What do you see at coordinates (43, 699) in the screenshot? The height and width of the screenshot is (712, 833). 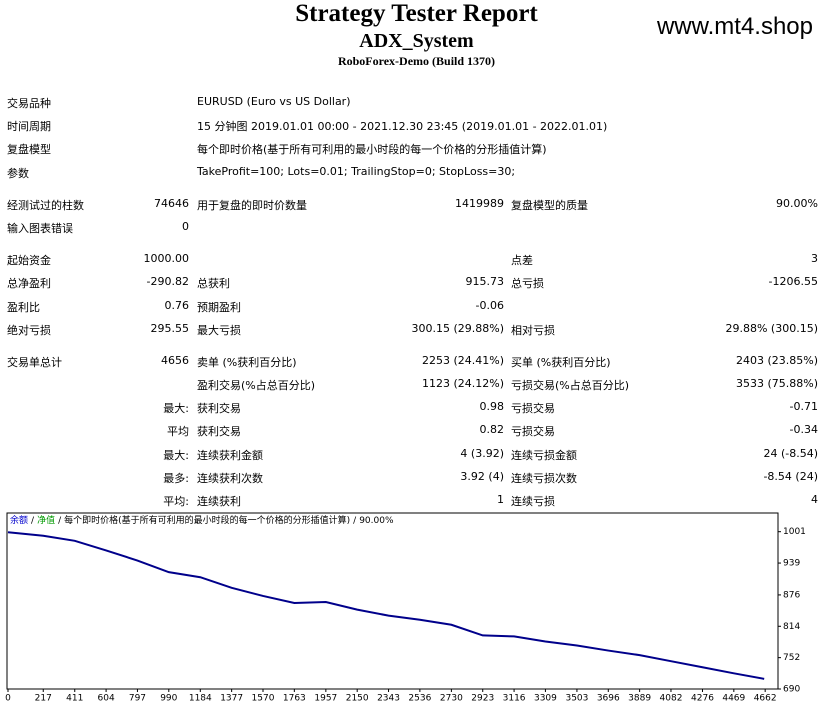 I see `x-tick-label: 217` at bounding box center [43, 699].